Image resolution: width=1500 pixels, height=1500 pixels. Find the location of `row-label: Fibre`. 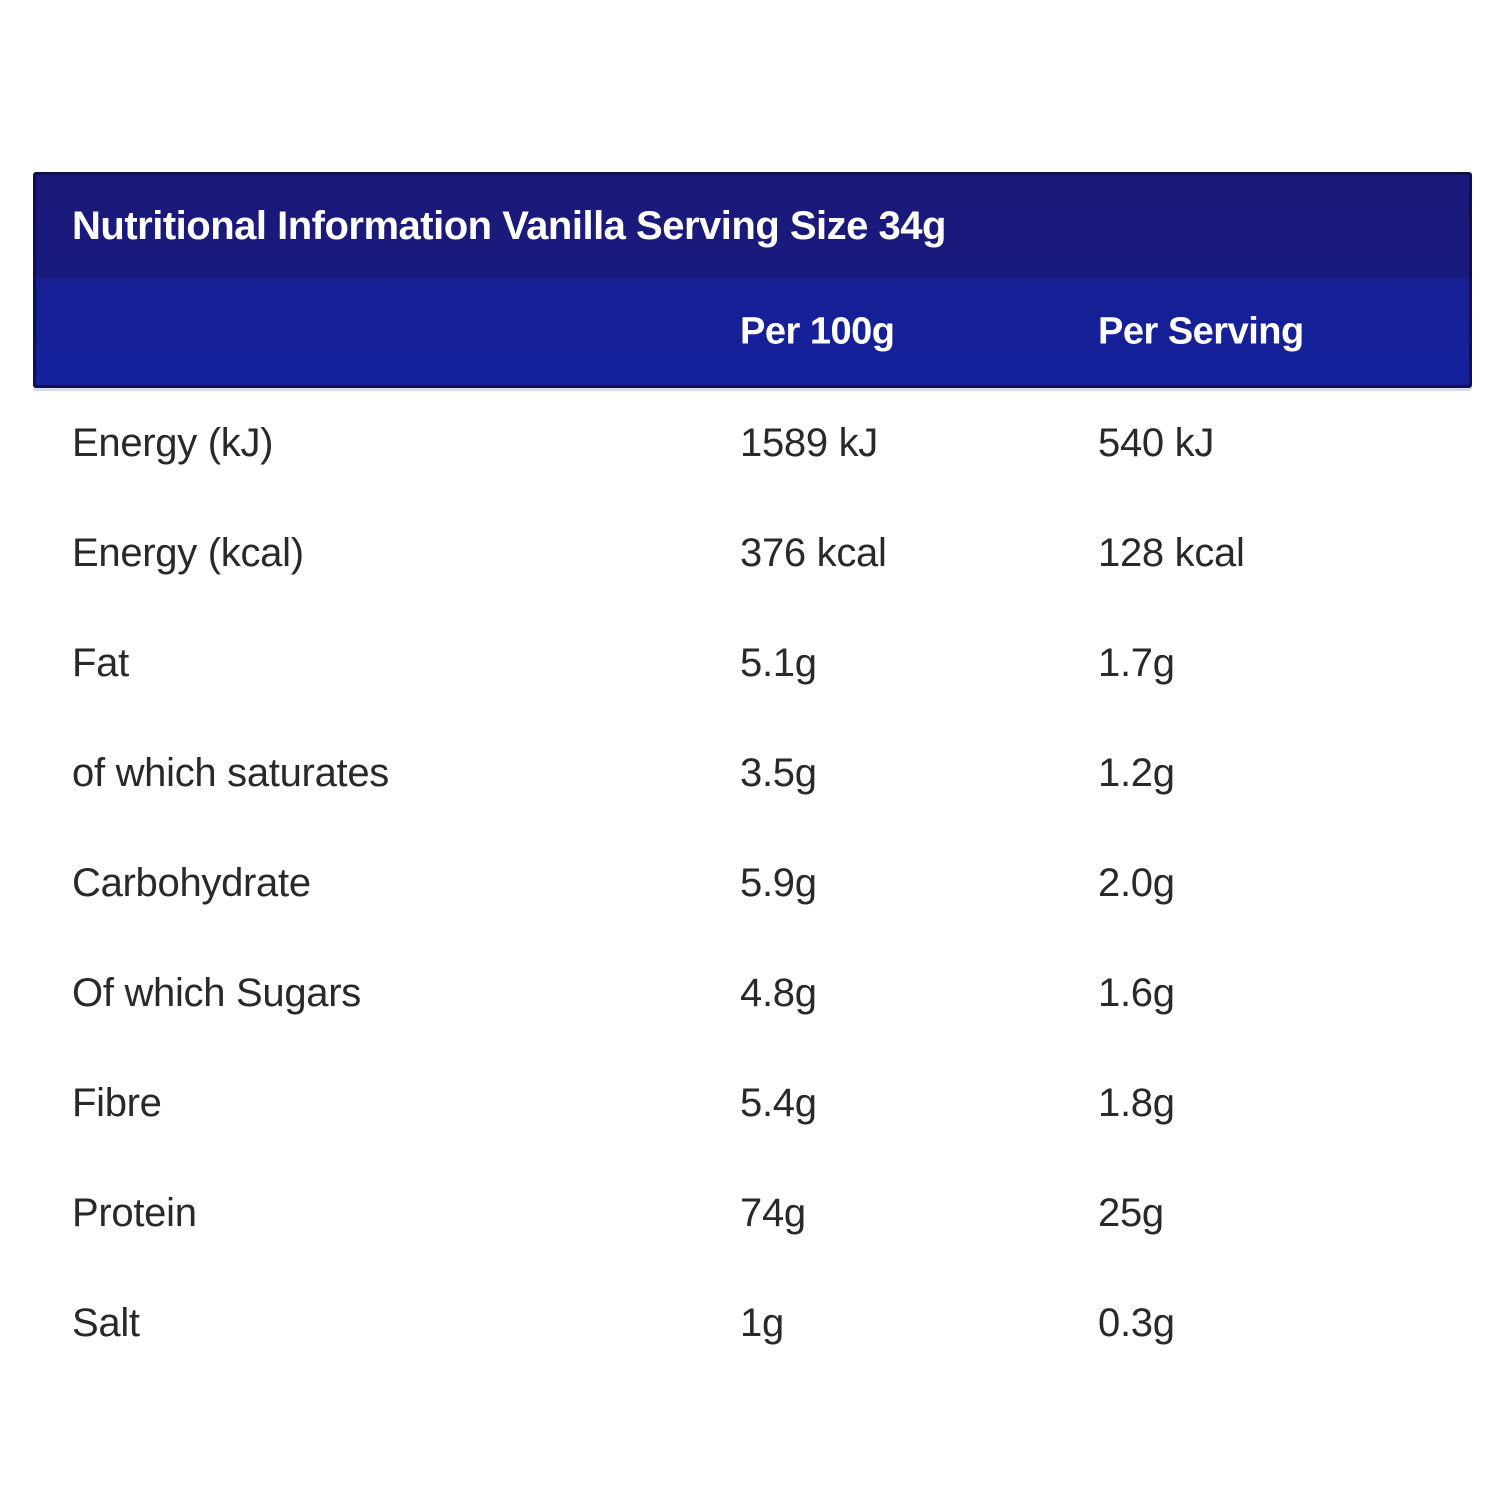

row-label: Fibre is located at coordinates (117, 1102).